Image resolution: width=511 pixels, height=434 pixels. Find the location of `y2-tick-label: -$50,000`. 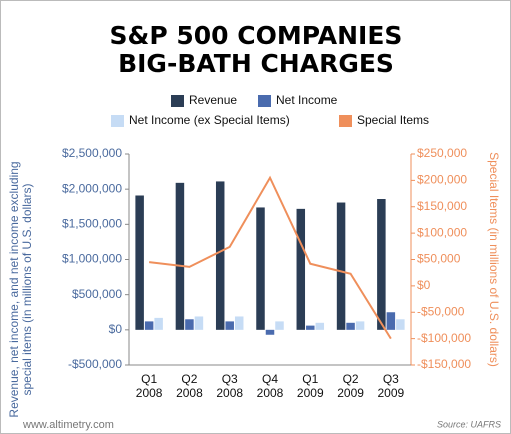

y2-tick-label: -$50,000 is located at coordinates (441, 311).